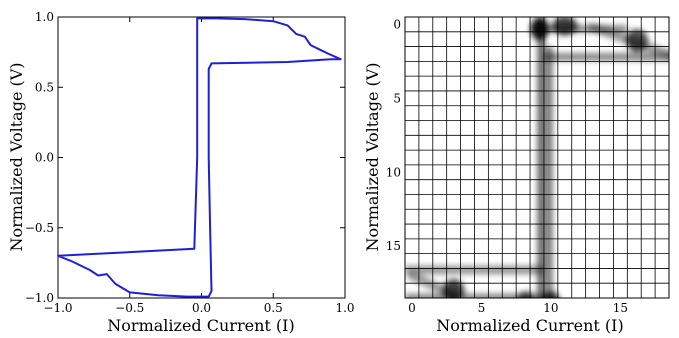  Describe the element at coordinates (129, 308) in the screenshot. I see `left-x-tick-label: −0.5` at that location.